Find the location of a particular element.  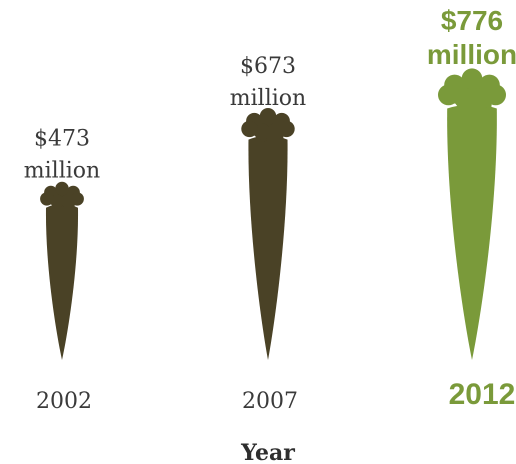

value-label-2012-line-2: million is located at coordinates (471, 54).